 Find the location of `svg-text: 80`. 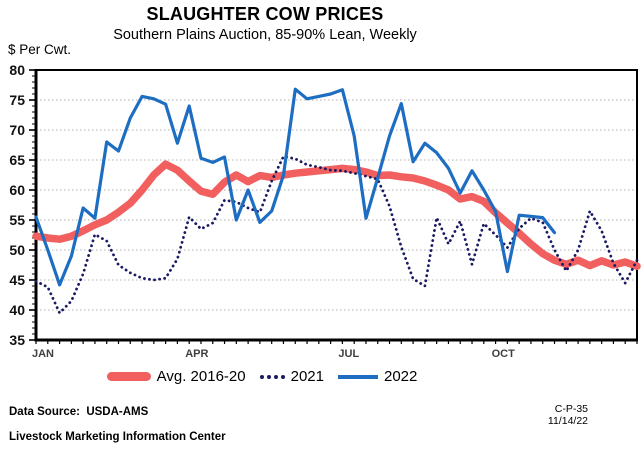

svg-text: 80 is located at coordinates (17, 70).